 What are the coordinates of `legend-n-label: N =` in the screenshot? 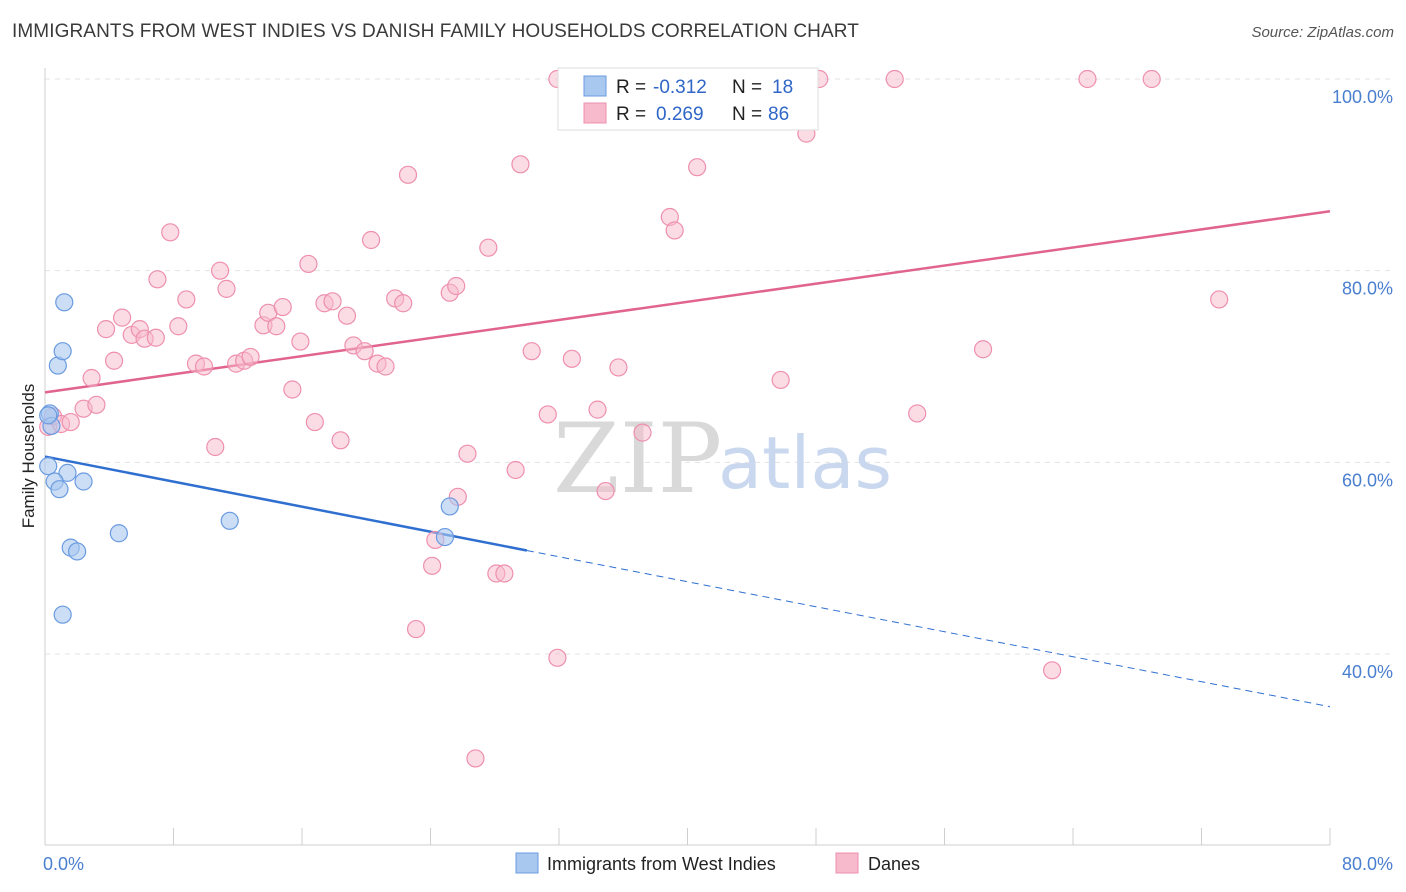 It's located at (747, 114).